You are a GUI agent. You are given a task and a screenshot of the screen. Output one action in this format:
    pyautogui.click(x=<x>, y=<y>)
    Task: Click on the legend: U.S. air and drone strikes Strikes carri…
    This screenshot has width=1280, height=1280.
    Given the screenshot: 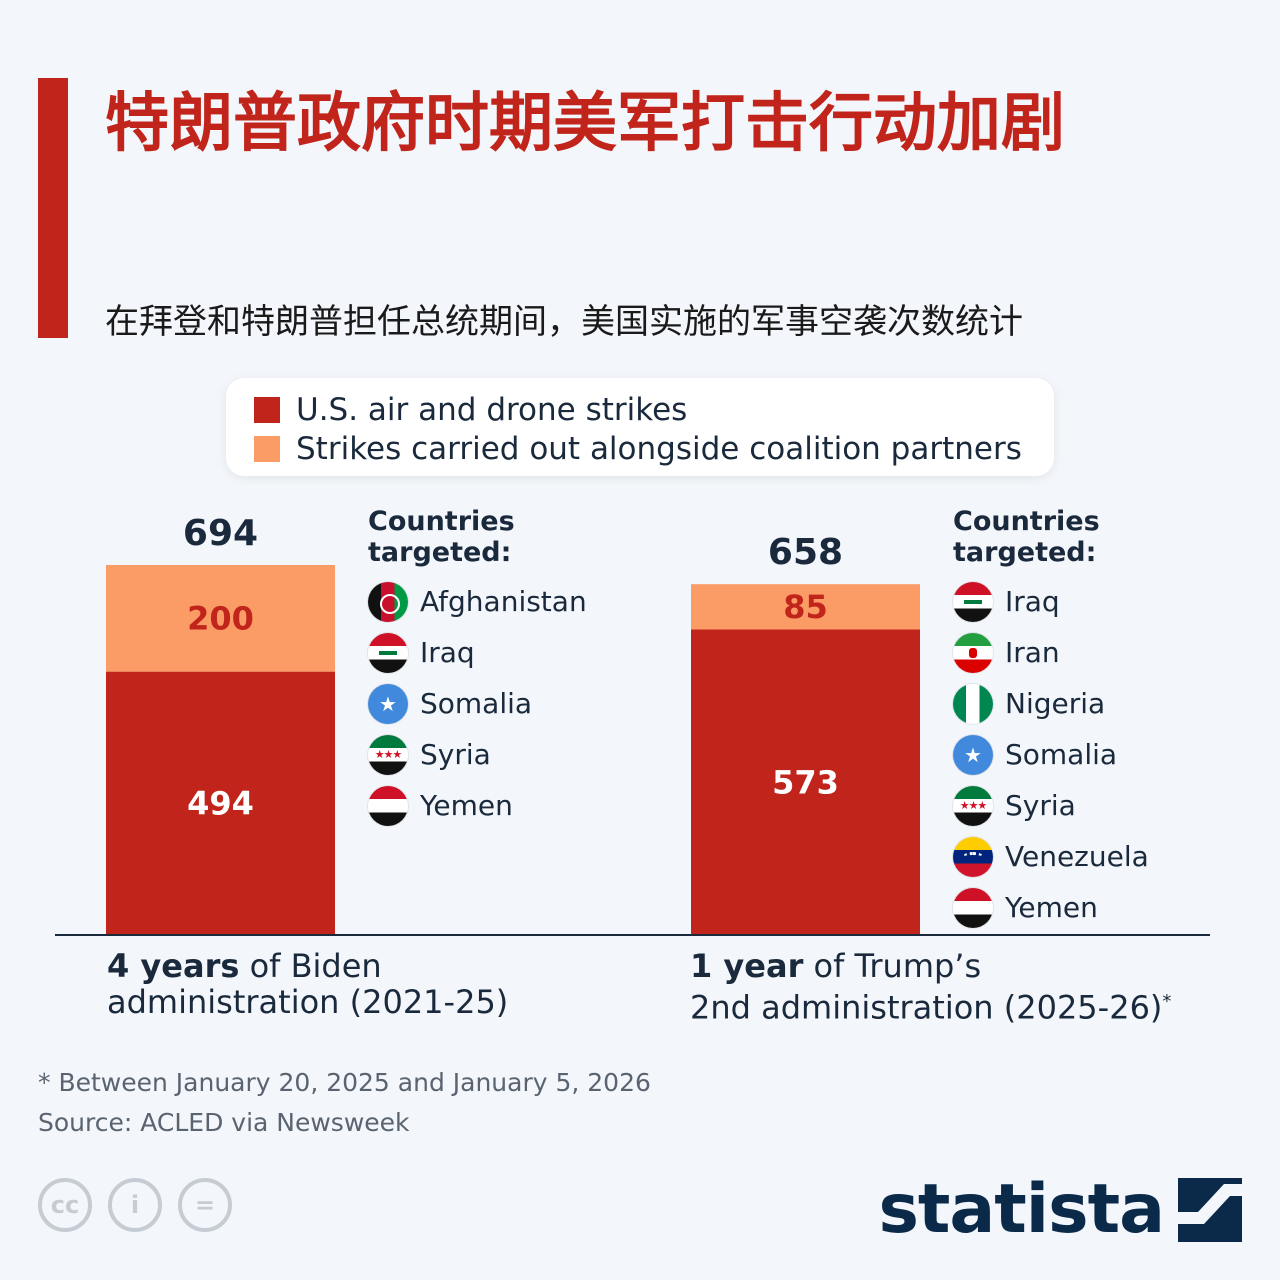 What is the action you would take?
    pyautogui.click(x=640, y=427)
    